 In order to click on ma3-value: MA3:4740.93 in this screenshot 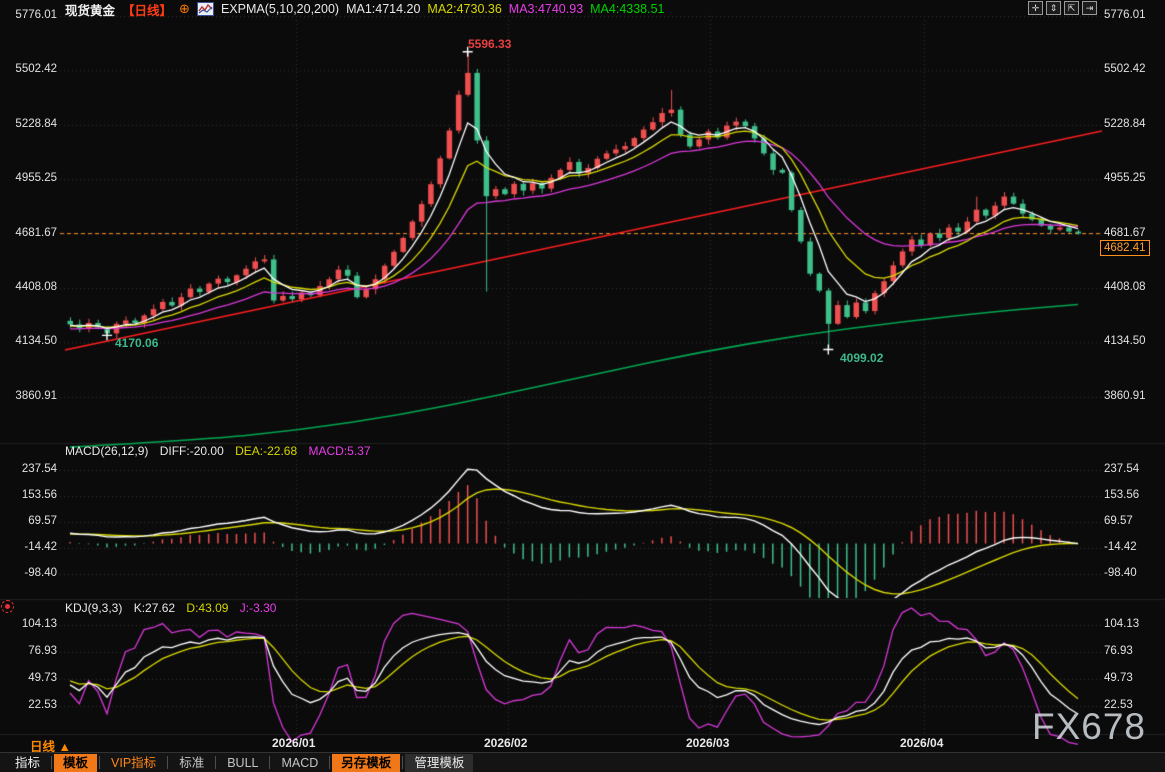, I will do `click(546, 9)`.